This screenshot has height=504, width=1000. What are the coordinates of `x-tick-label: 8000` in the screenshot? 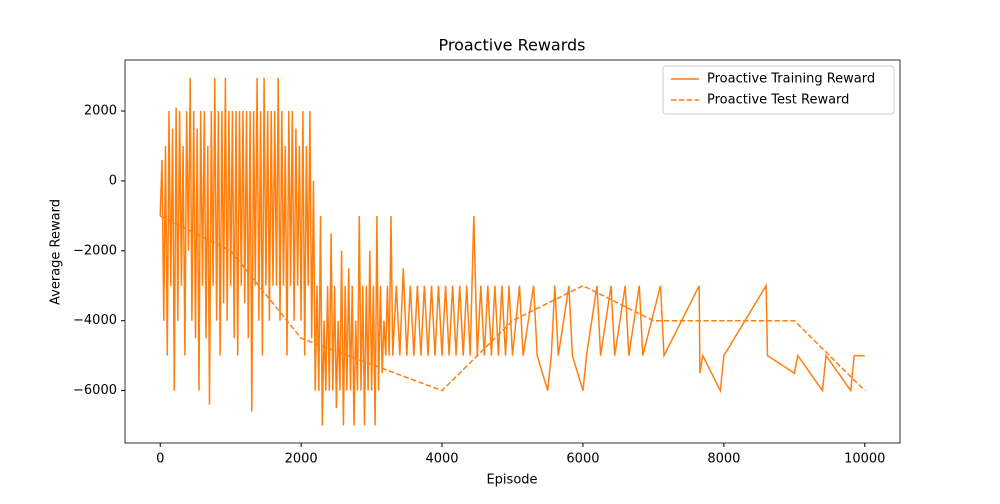 It's located at (723, 459).